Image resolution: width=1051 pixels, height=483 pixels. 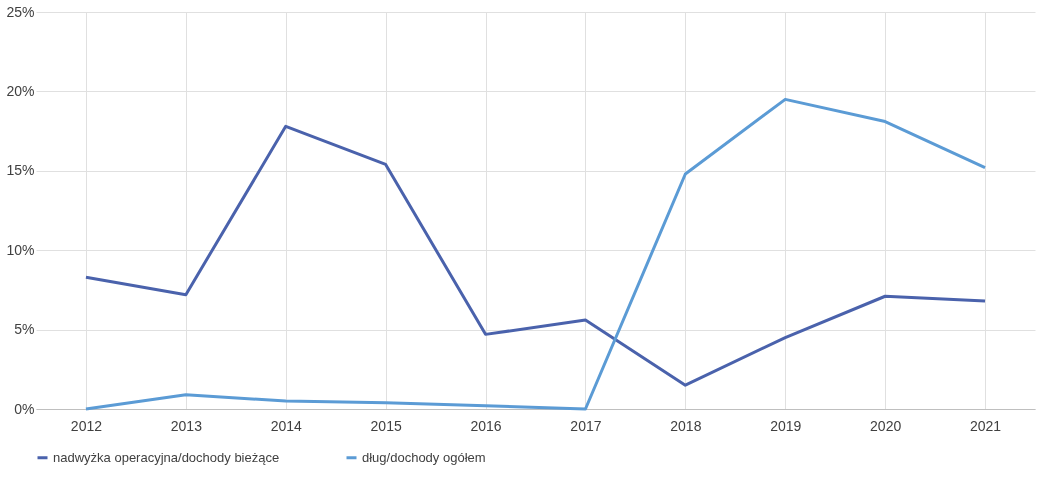 I want to click on x-tick-label: 2021, so click(x=985, y=425).